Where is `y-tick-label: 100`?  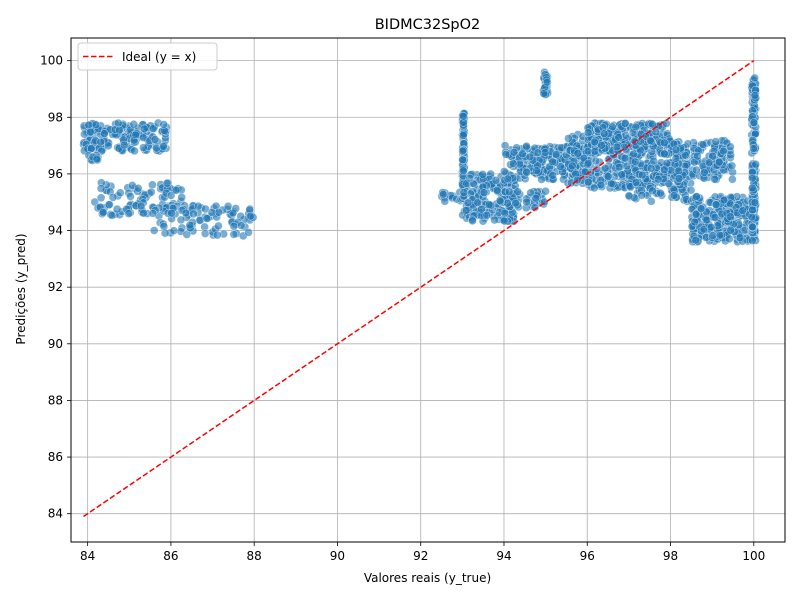 y-tick-label: 100 is located at coordinates (51, 61).